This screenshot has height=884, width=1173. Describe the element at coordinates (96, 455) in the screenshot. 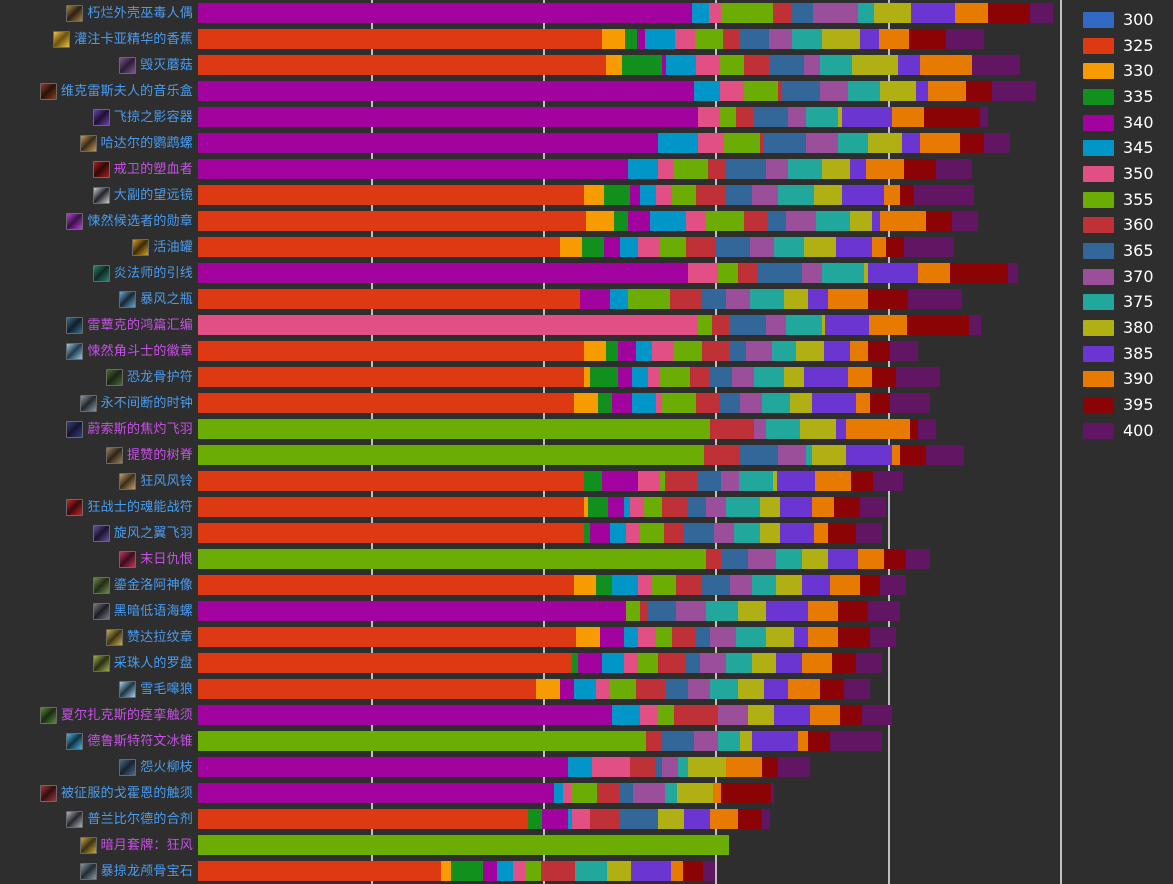

I see `row-label: 提赞的树脊` at that location.